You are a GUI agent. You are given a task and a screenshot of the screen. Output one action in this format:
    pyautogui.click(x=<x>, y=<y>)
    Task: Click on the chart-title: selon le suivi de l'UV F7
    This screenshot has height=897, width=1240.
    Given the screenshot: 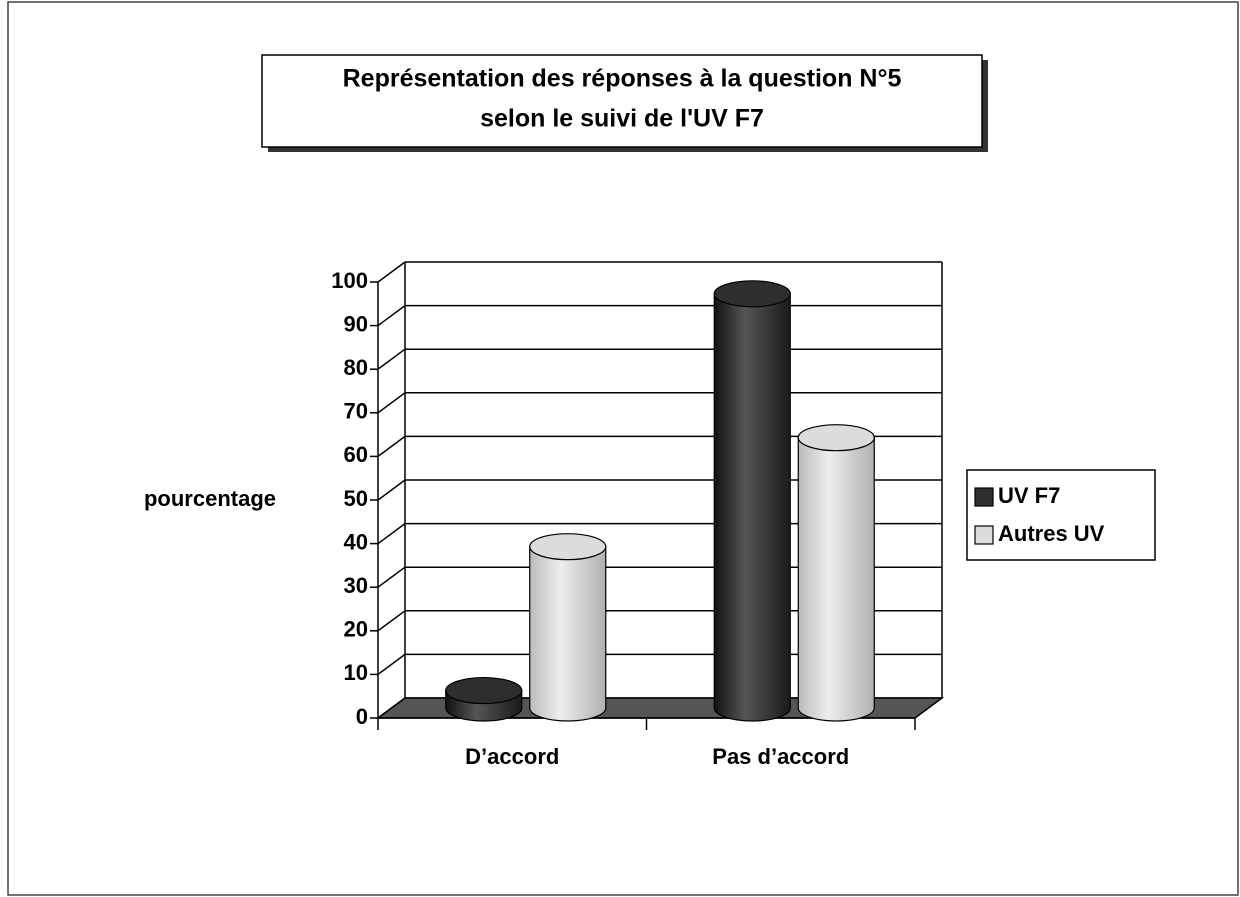 What is the action you would take?
    pyautogui.click(x=622, y=119)
    